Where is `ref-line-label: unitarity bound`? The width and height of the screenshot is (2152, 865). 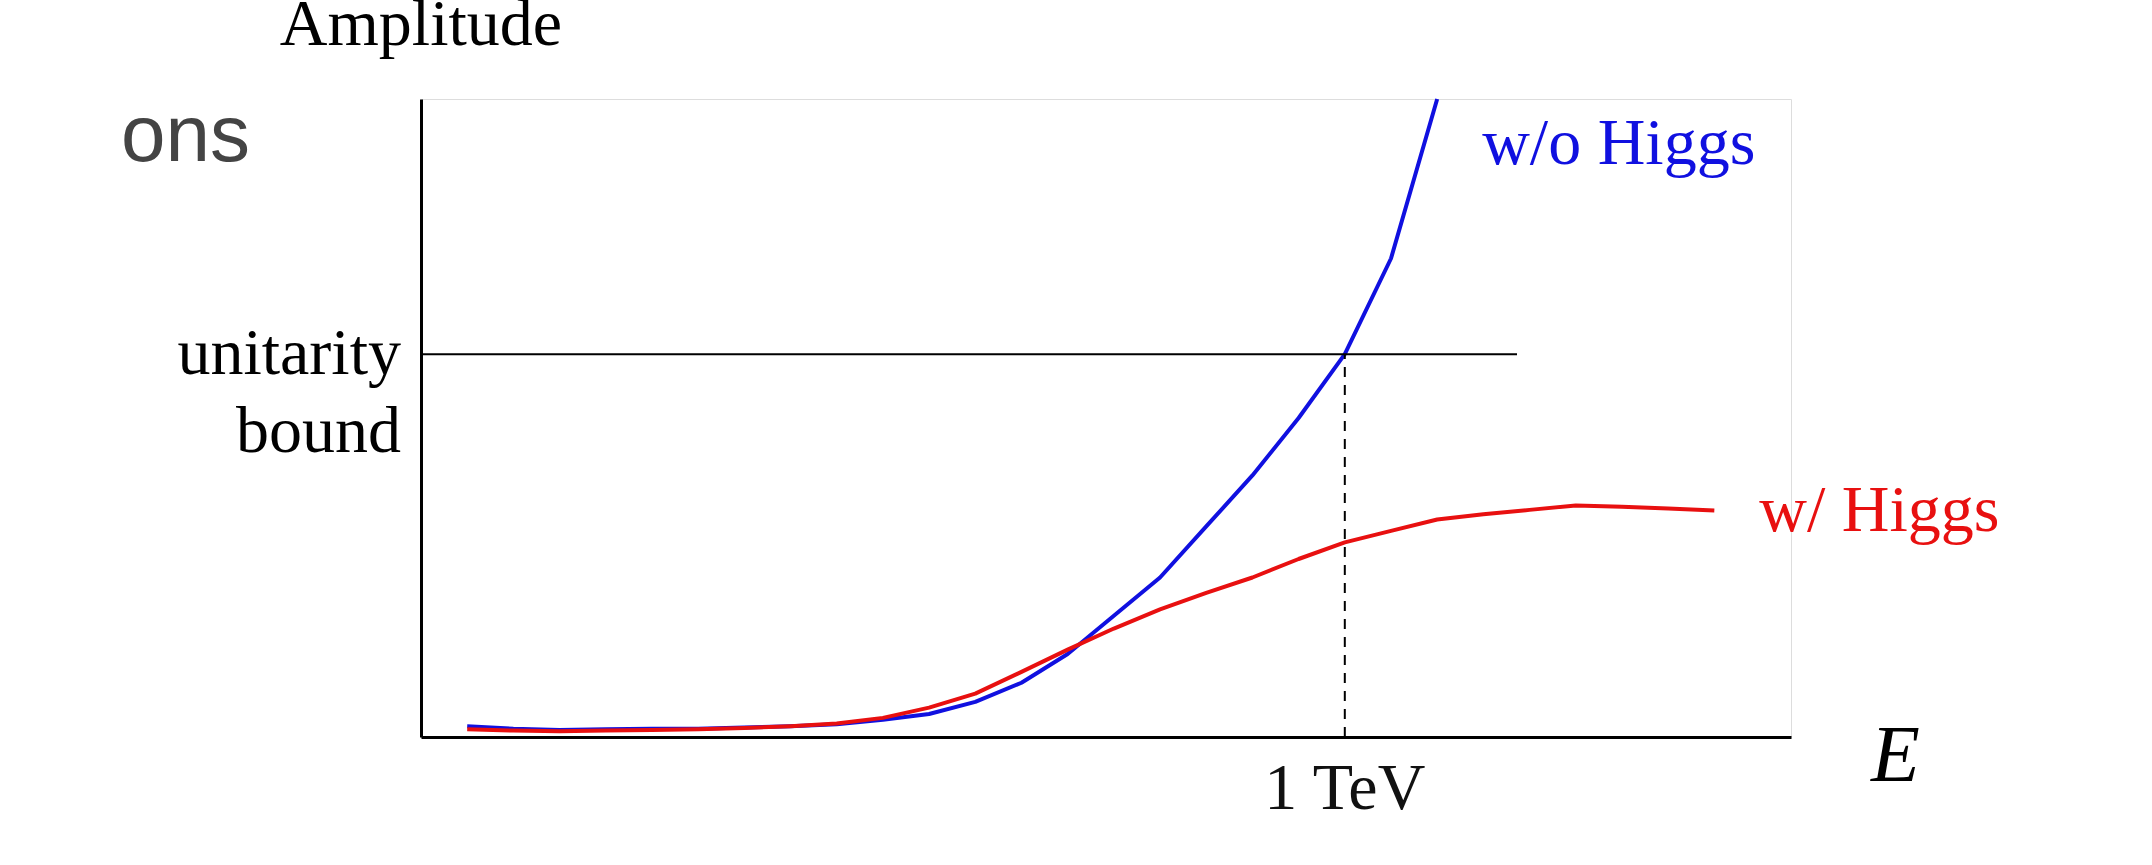 ref-line-label: unitarity bound is located at coordinates (289, 391).